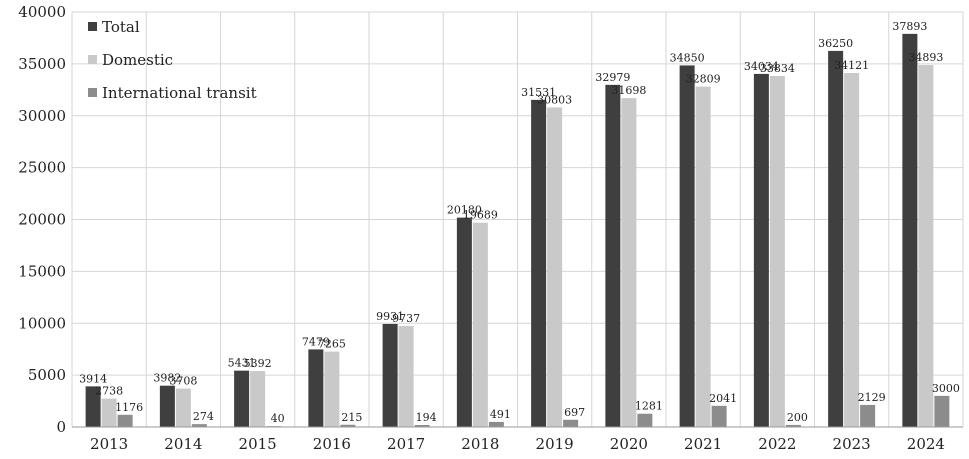 Image resolution: width=969 pixels, height=459 pixels. Describe the element at coordinates (538, 92) in the screenshot. I see `data-label: 31531` at that location.